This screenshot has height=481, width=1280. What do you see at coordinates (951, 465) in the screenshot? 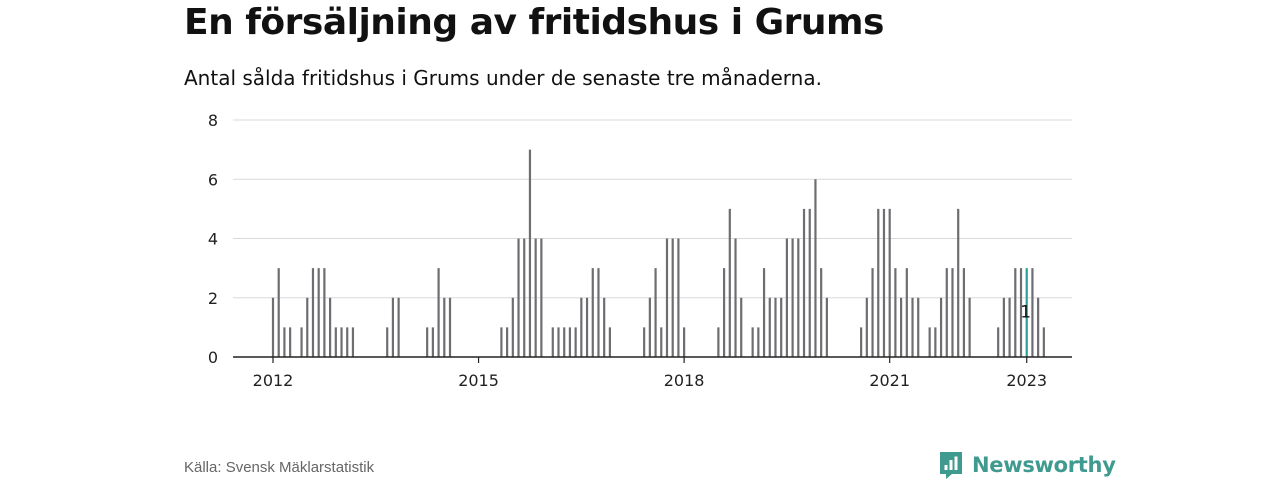
I see `newsworthy-logo-icon` at bounding box center [951, 465].